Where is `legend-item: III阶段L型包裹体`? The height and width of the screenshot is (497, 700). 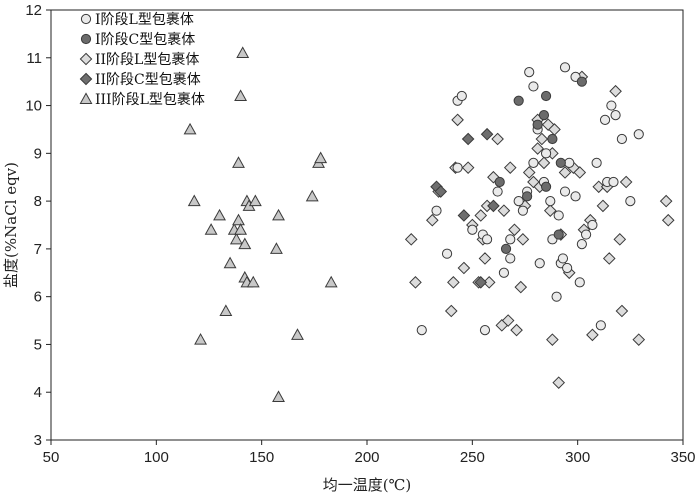 legend-item: III阶段L型包裹体 is located at coordinates (142, 100).